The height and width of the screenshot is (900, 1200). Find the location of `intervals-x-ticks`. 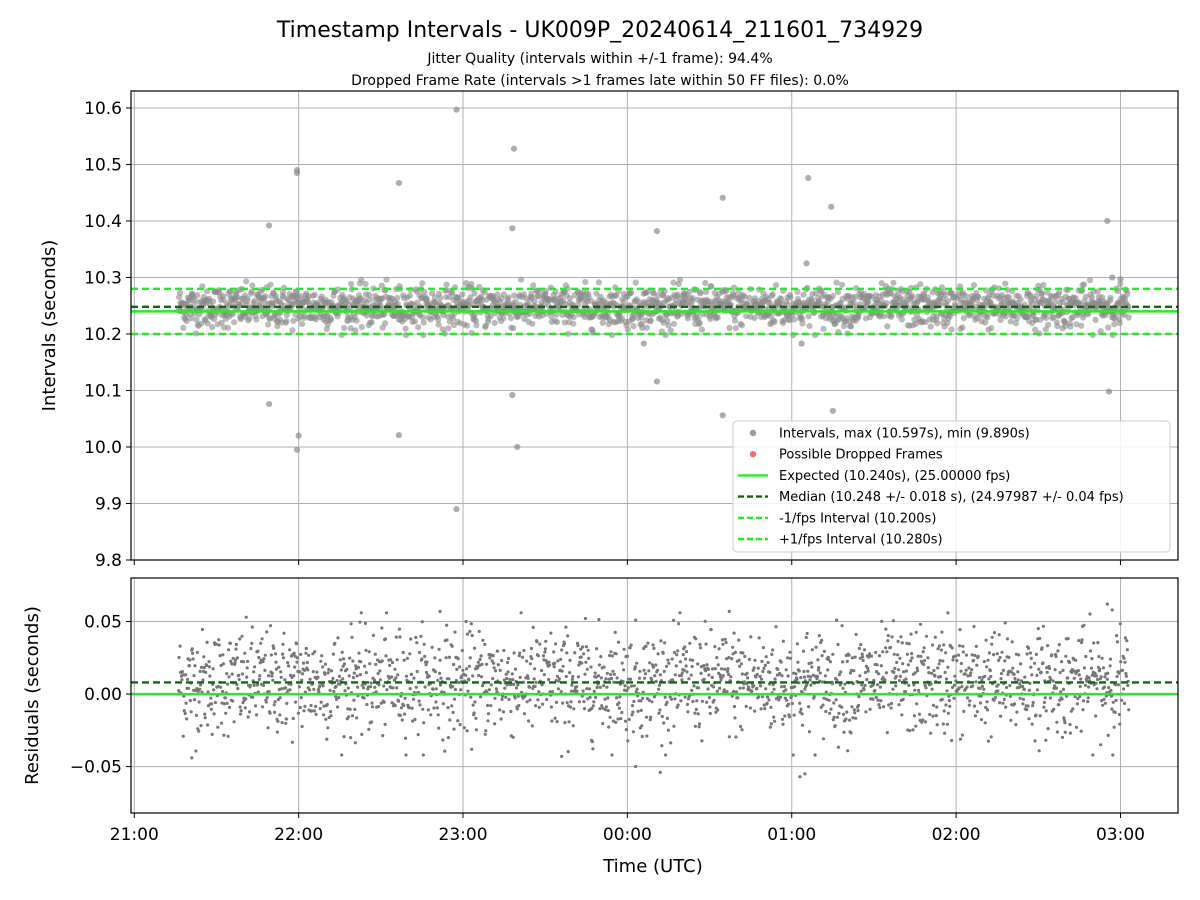

intervals-x-ticks is located at coordinates (627, 562).